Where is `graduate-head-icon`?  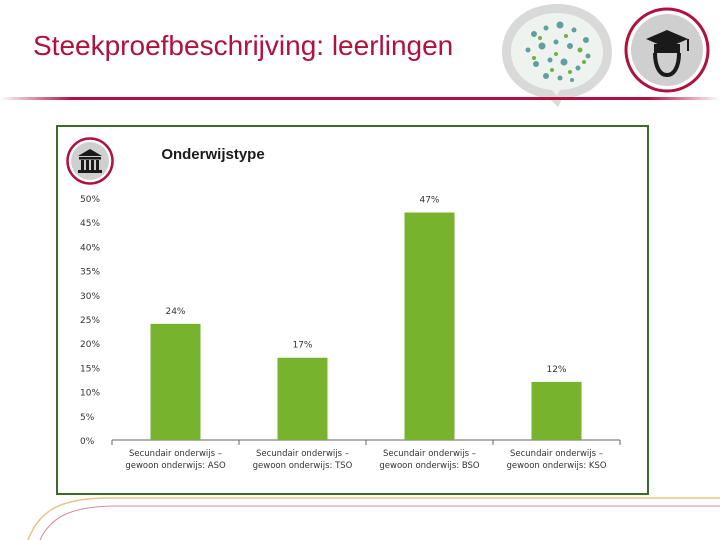
graduate-head-icon is located at coordinates (667, 50).